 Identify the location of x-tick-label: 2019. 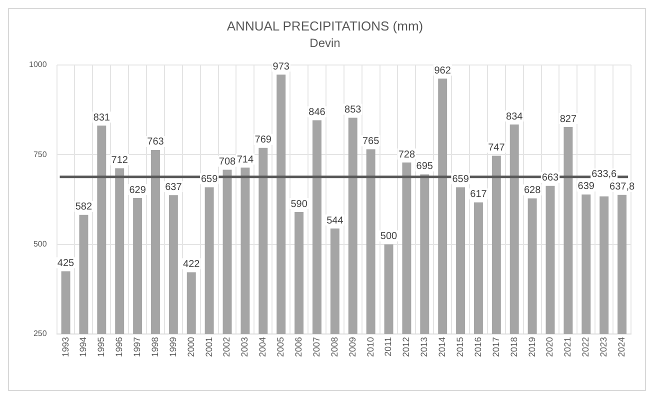
(531, 347).